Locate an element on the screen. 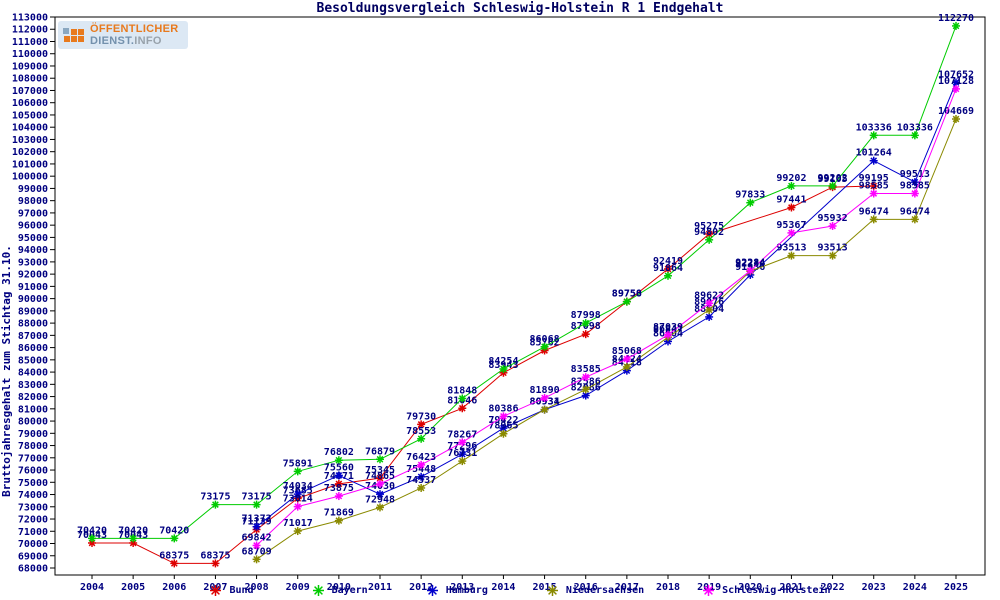 The width and height of the screenshot is (1000, 600). data-point-label: 107128 is located at coordinates (956, 81).